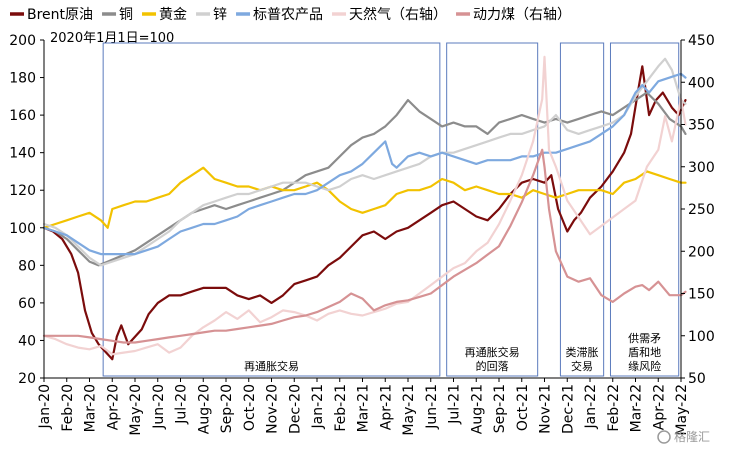 The height and width of the screenshot is (454, 732). Describe the element at coordinates (22, 41) in the screenshot. I see `y-left-tick-label-9: 200` at that location.